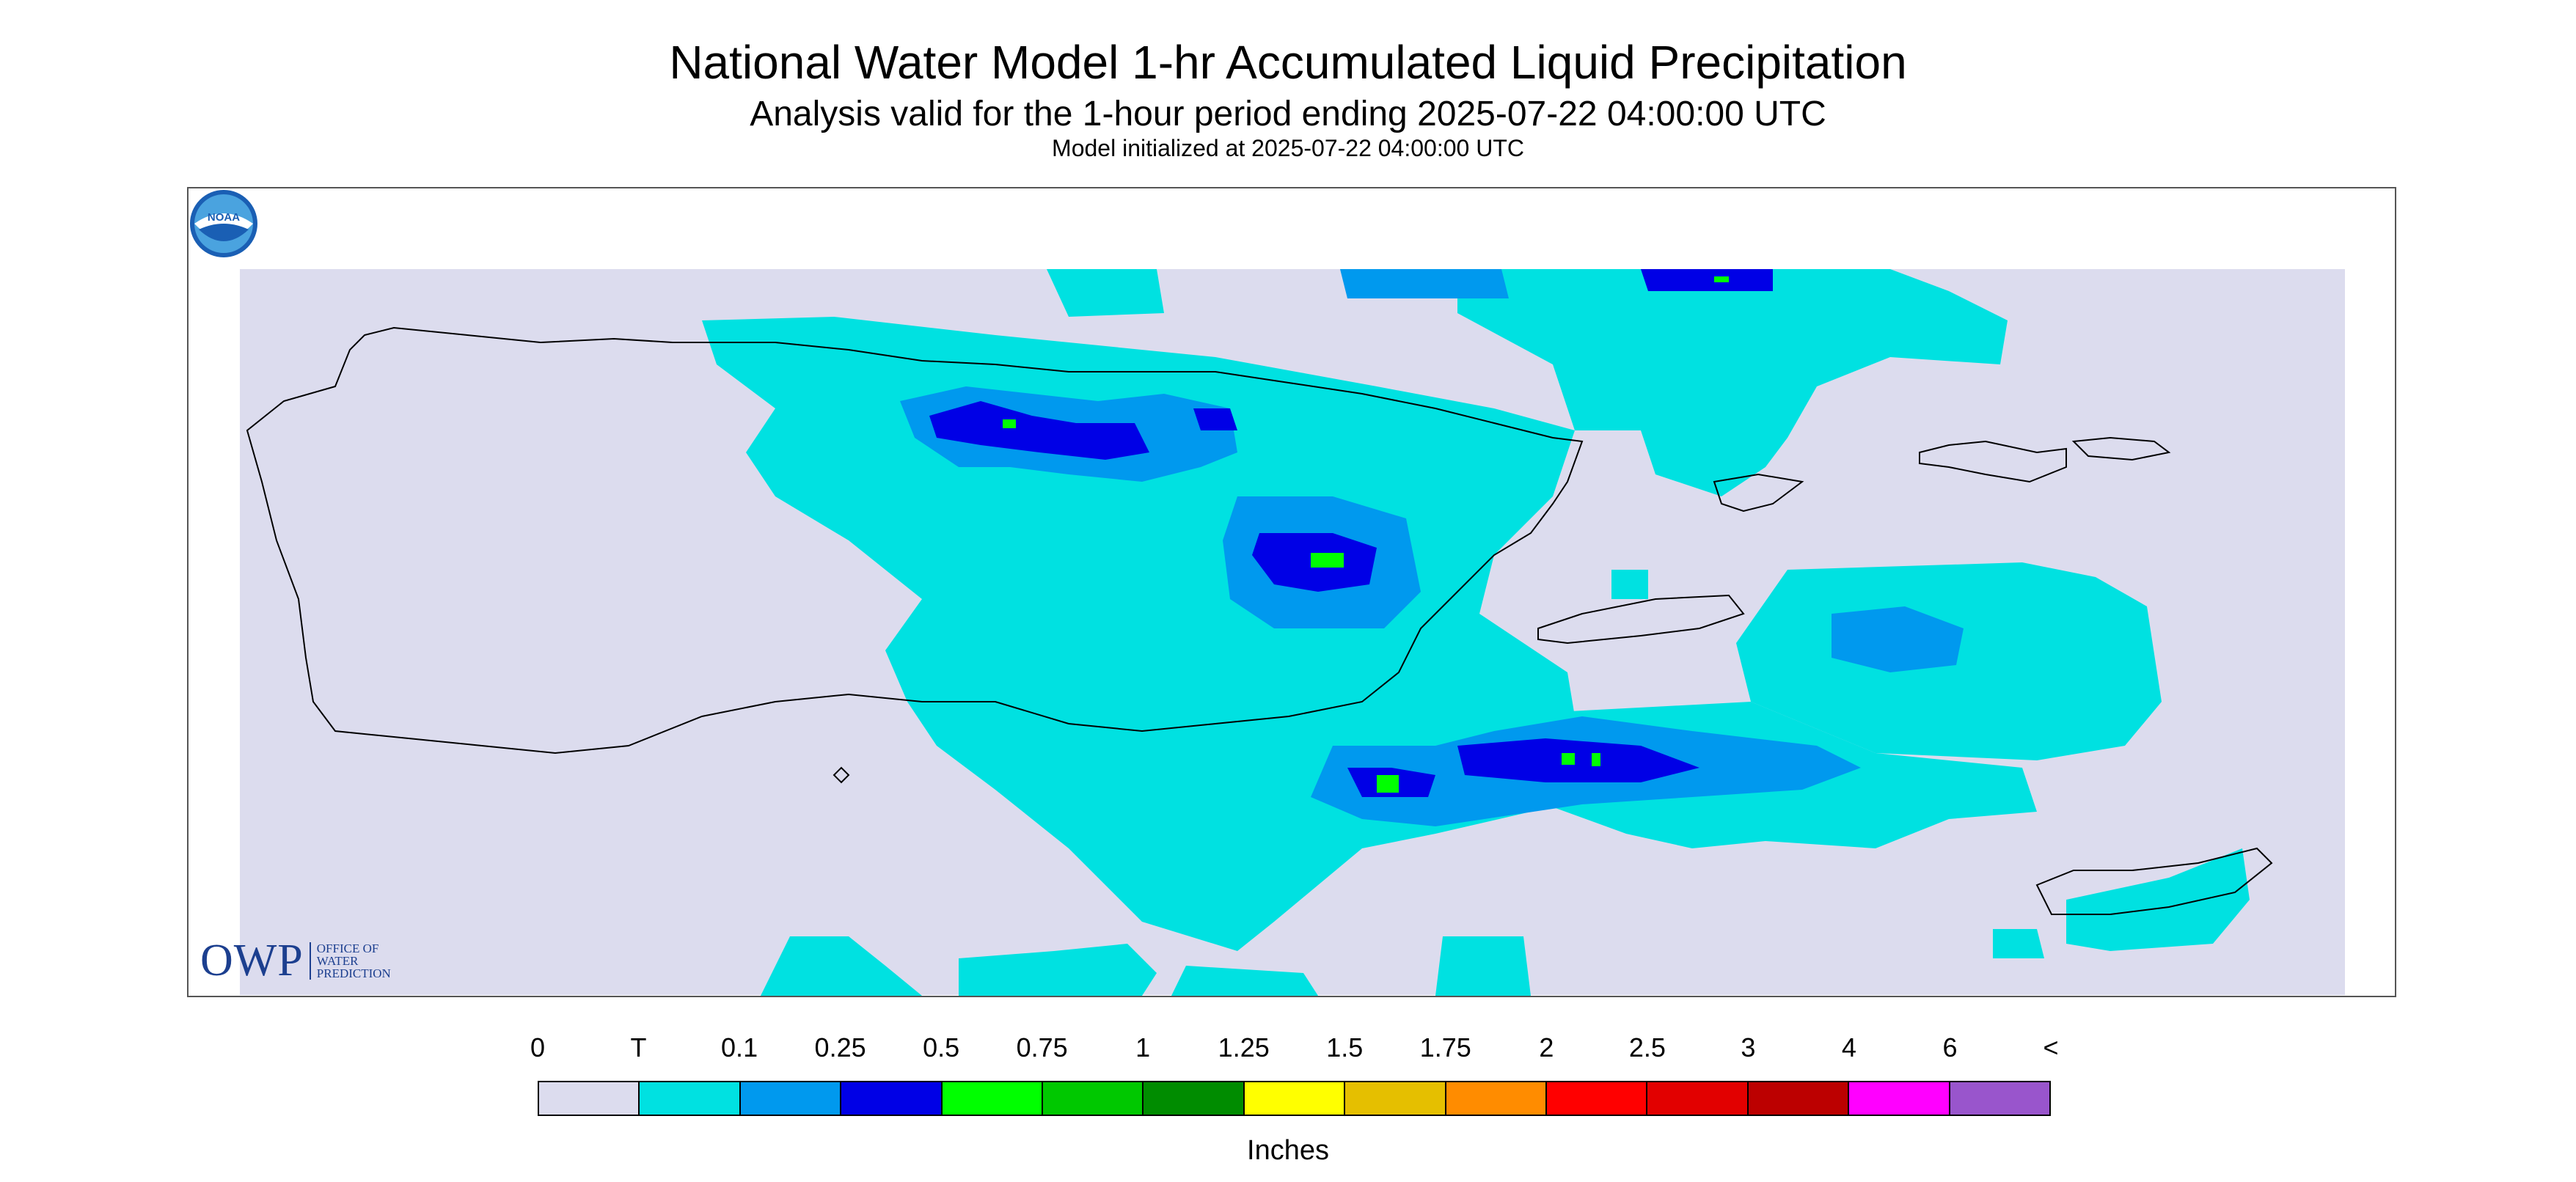  Describe the element at coordinates (2154, 881) in the screenshot. I see `st-croix-coast` at that location.